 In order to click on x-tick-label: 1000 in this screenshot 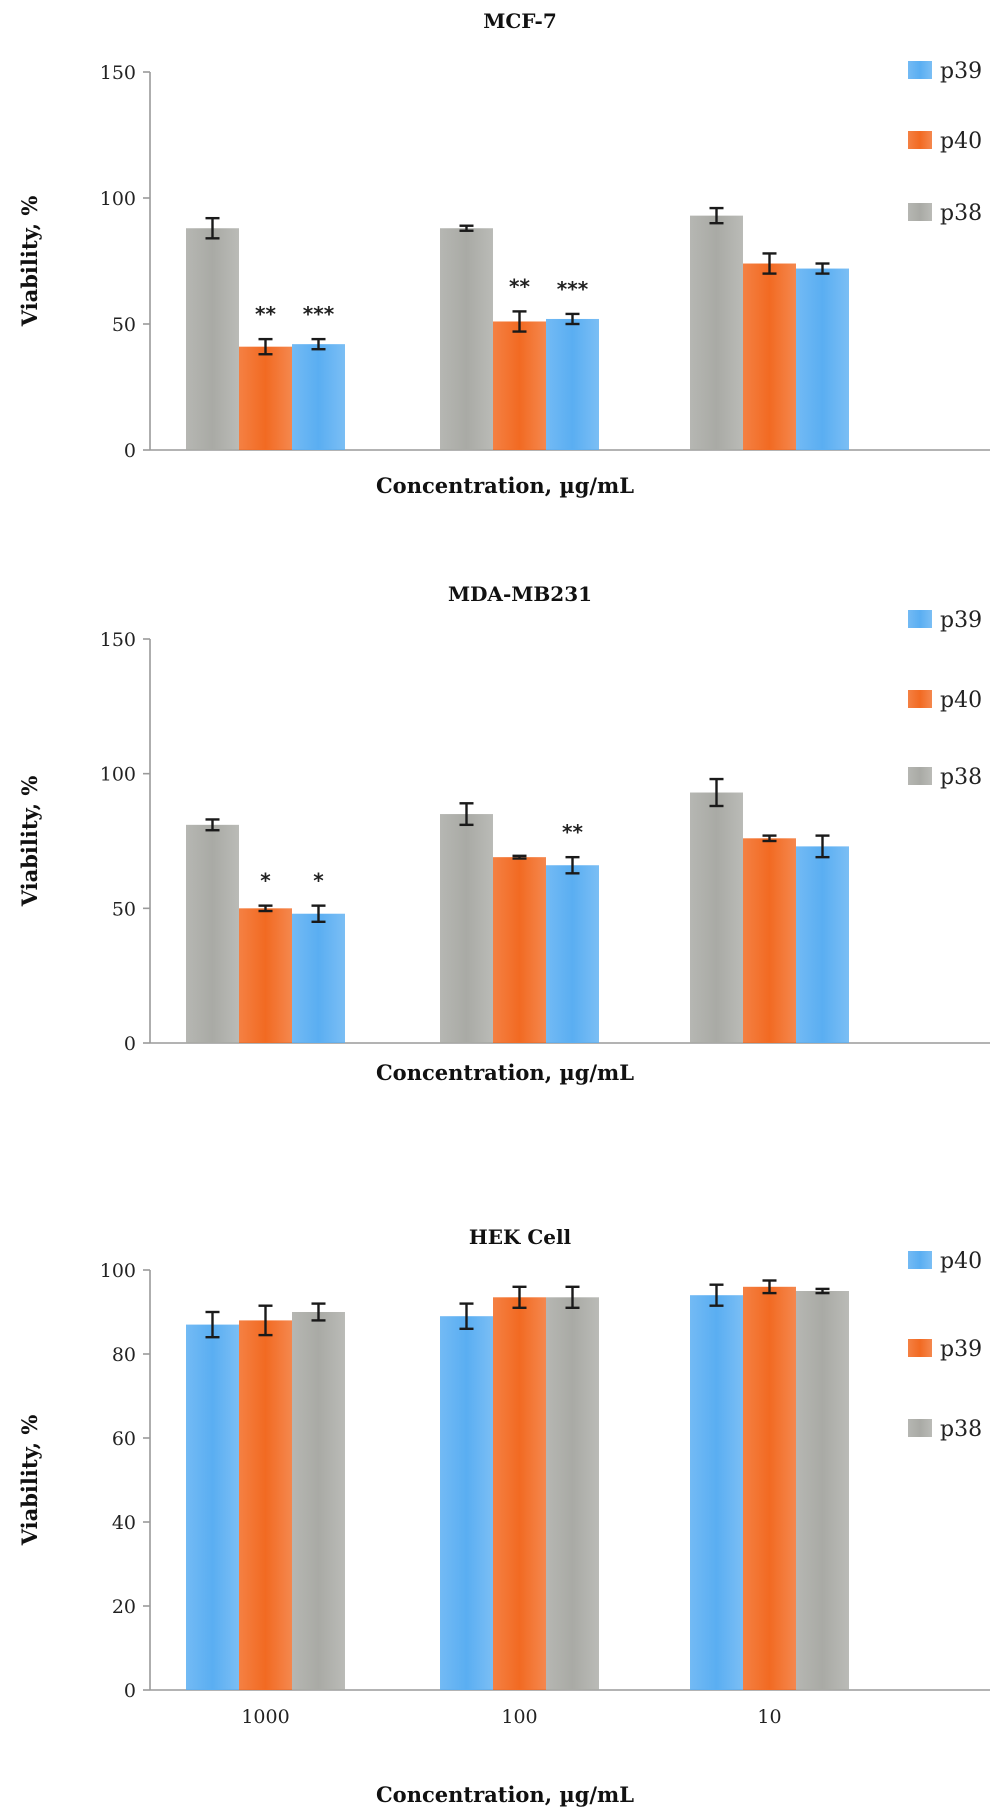, I will do `click(265, 1717)`.